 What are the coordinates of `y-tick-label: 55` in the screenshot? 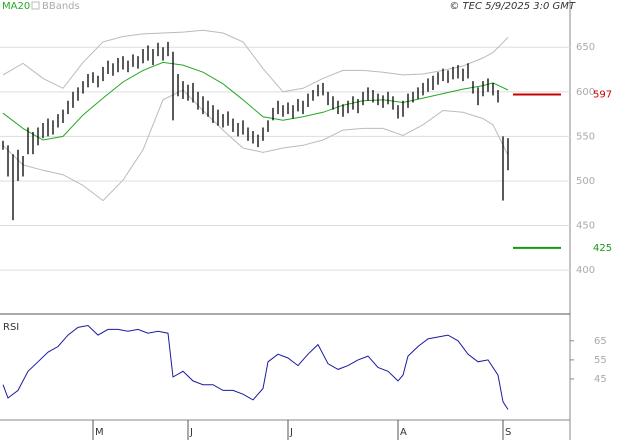 It's located at (600, 360).